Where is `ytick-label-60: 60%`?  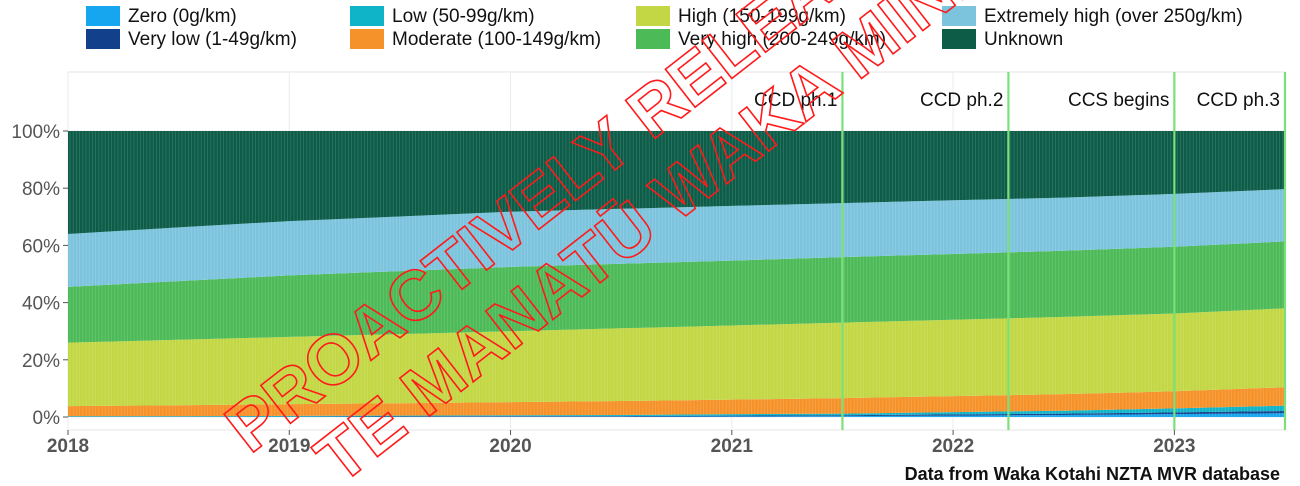 ytick-label-60: 60% is located at coordinates (41, 246).